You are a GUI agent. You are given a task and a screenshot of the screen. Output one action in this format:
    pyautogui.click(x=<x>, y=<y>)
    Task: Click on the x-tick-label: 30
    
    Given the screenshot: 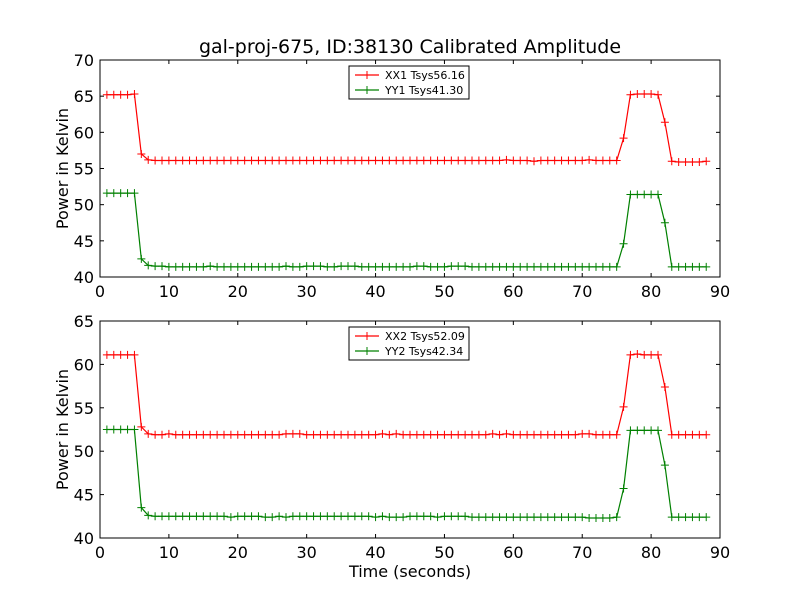 What is the action you would take?
    pyautogui.click(x=306, y=552)
    